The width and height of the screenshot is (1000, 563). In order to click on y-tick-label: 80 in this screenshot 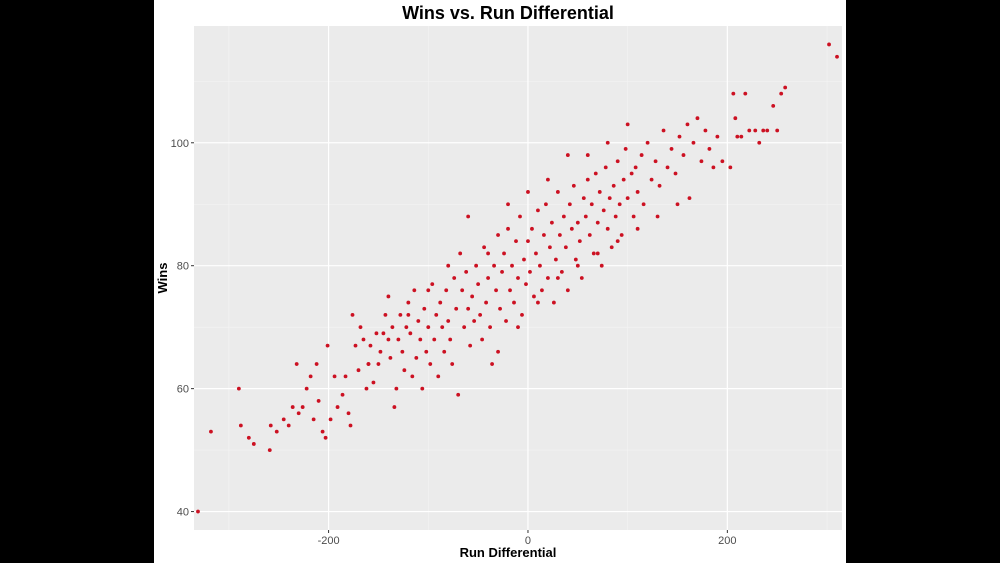, I will do `click(183, 267)`.